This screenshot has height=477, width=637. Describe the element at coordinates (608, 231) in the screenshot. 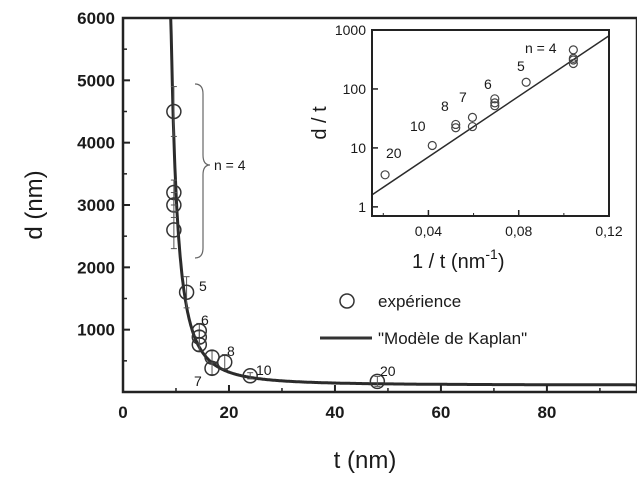

I see `inset-x-tick-label: 0,12` at that location.